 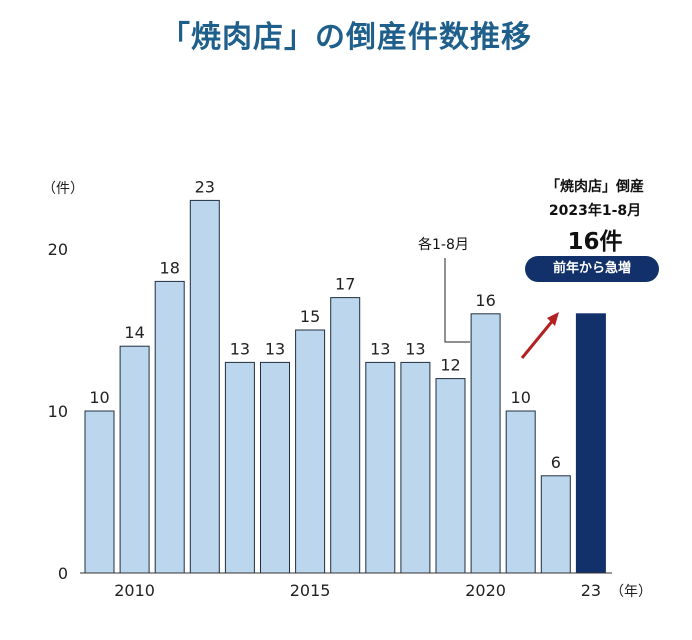 I want to click on data-label: 23, so click(x=205, y=186).